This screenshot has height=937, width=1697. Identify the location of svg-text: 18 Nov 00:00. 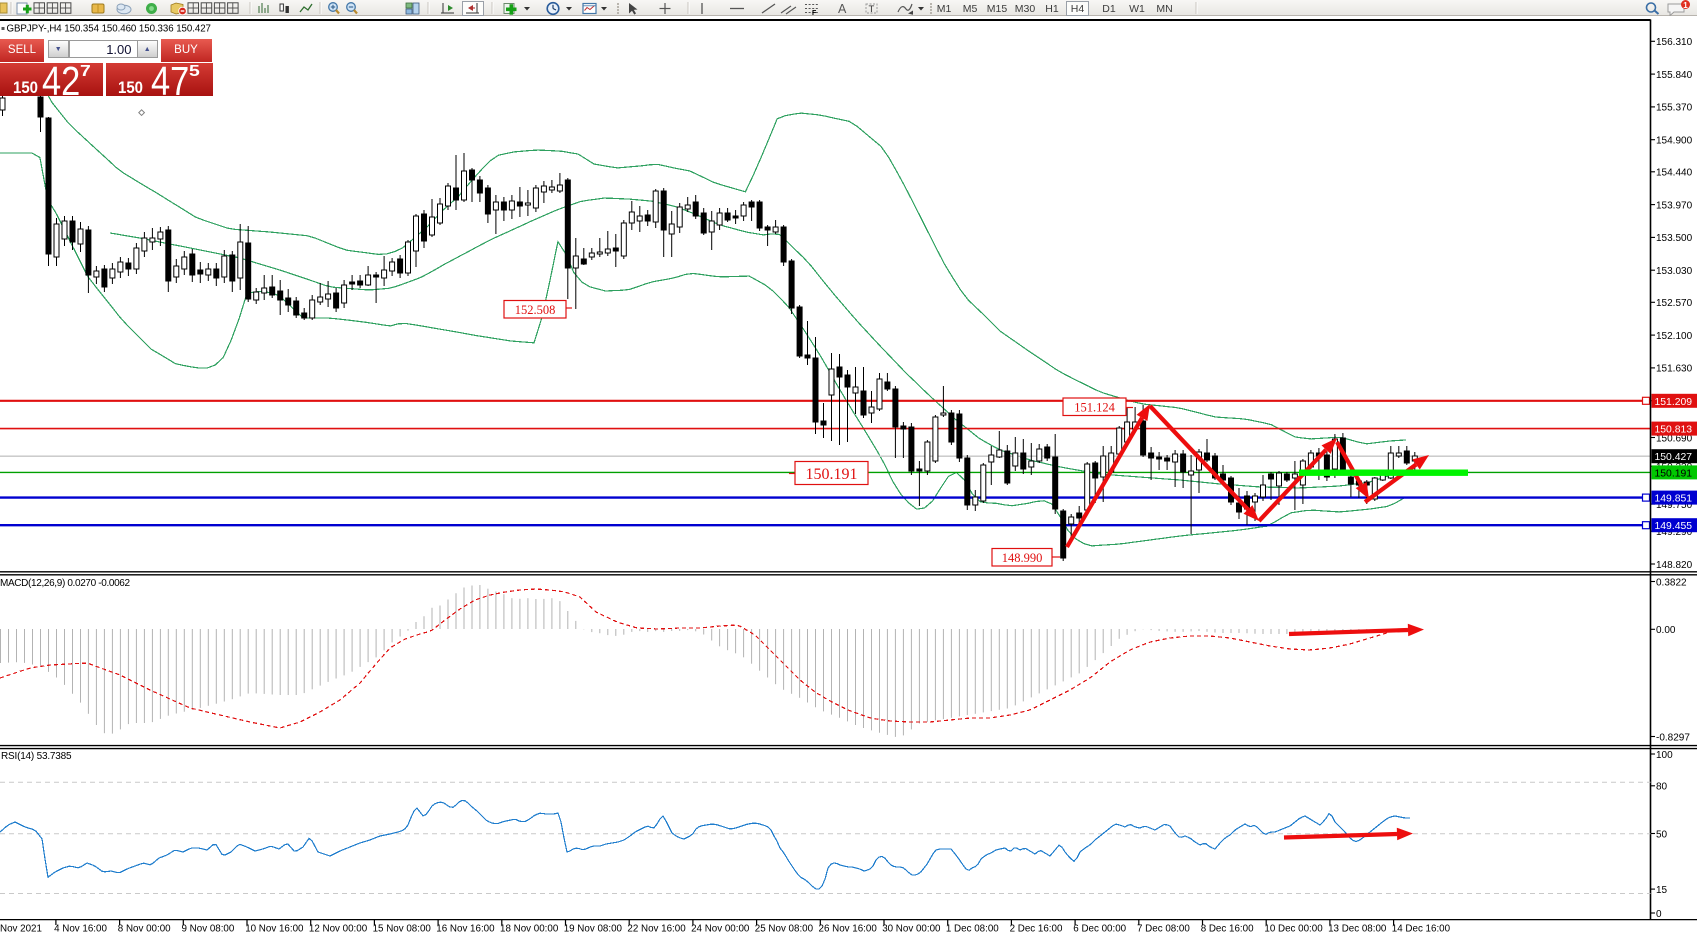
(529, 929).